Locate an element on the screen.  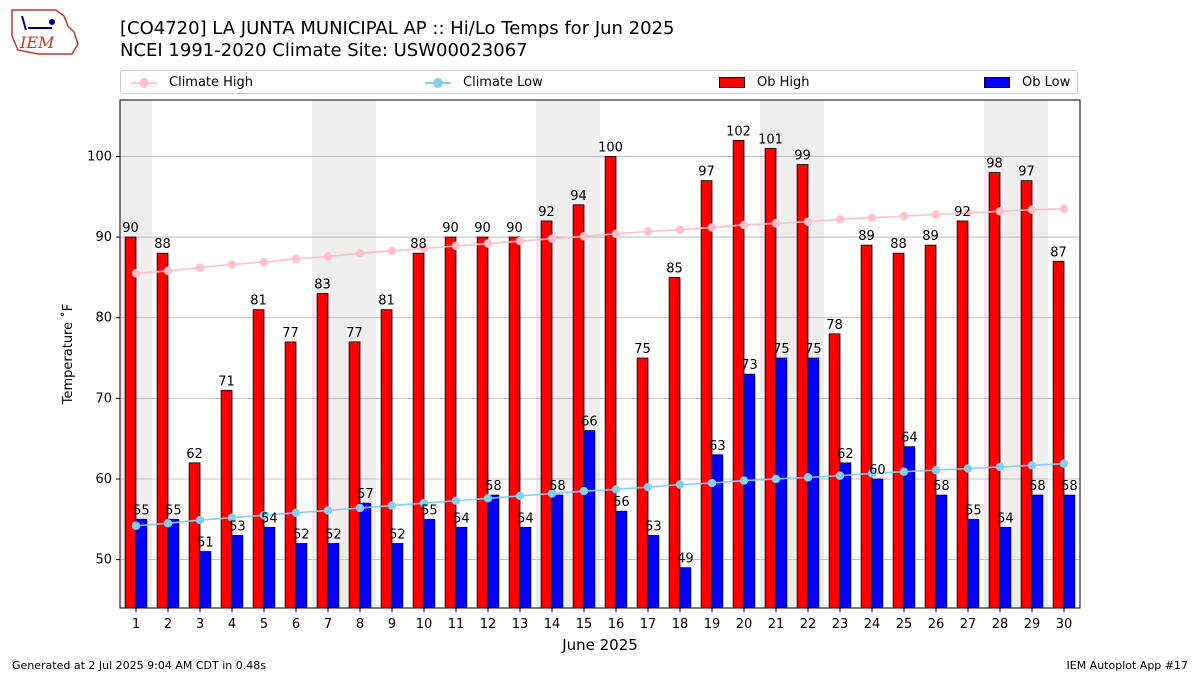
x-tick-label: 13 is located at coordinates (520, 624).